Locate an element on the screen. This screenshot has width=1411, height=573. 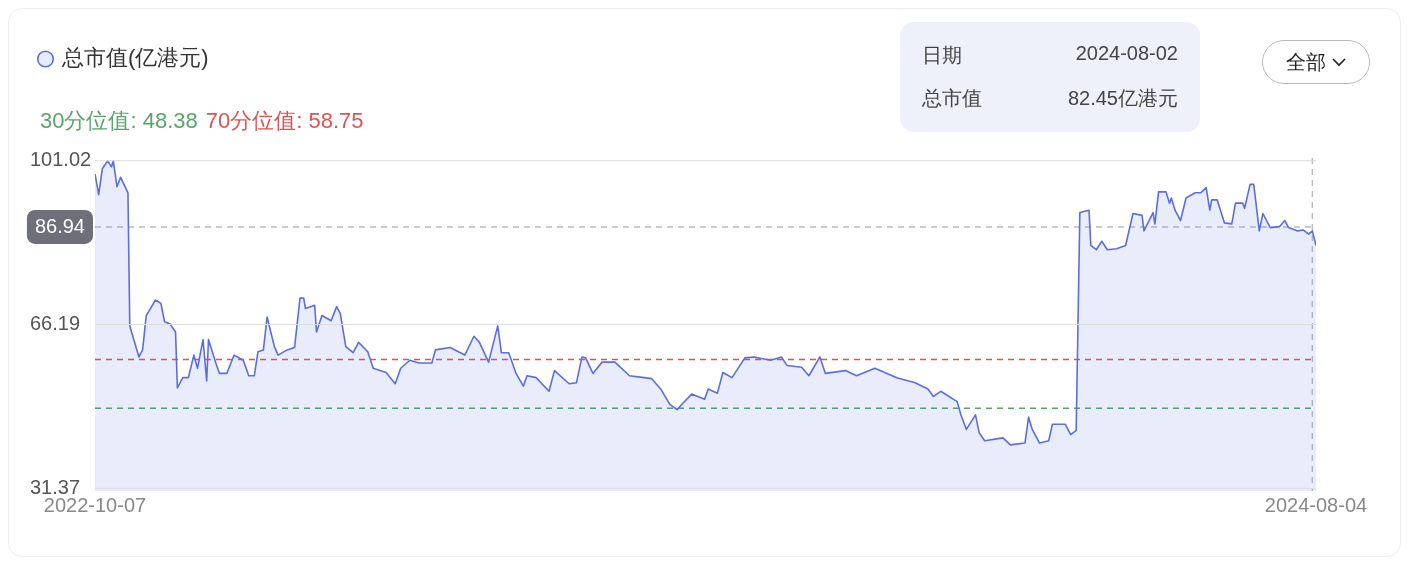
legend-label: 总市值(亿港元) is located at coordinates (135, 58).